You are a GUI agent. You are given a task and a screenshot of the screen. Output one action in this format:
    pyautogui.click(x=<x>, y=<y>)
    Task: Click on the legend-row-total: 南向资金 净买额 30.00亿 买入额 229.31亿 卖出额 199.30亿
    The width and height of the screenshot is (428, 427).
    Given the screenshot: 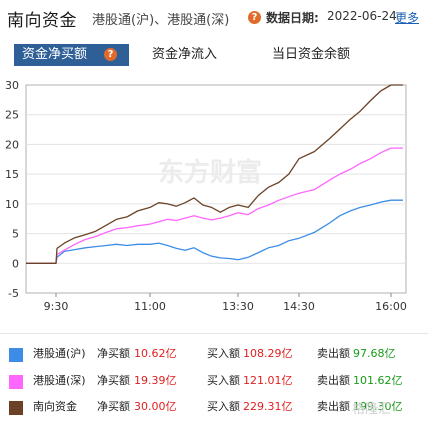 What is the action you would take?
    pyautogui.click(x=214, y=407)
    